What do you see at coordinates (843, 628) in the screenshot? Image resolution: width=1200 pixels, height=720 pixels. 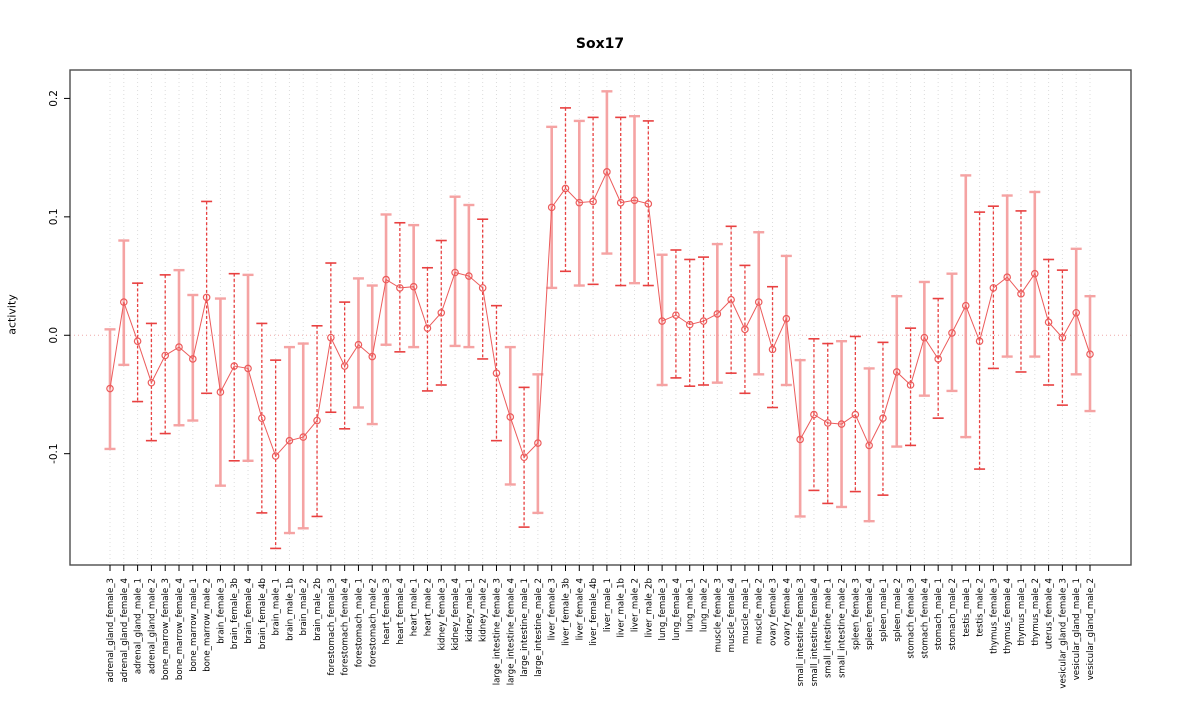 I see `x-tick-label: small_intestine_male_2` at bounding box center [843, 628].